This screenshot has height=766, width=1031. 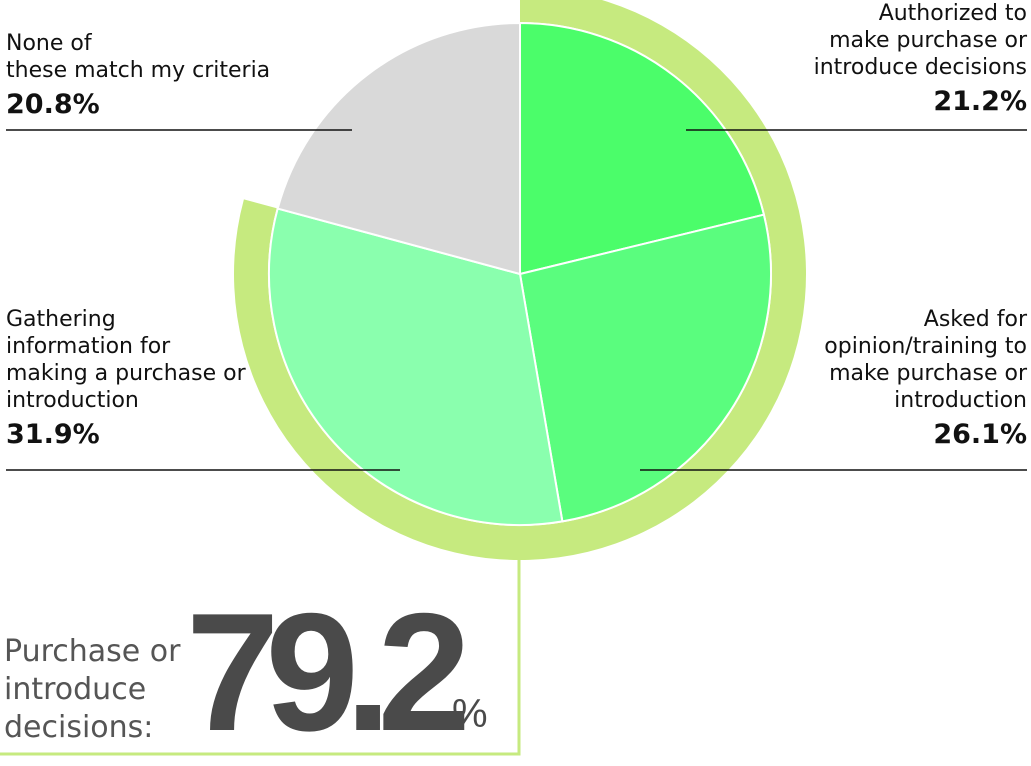 What do you see at coordinates (952, 13) in the screenshot?
I see `label-authorized-line: Authorized to` at bounding box center [952, 13].